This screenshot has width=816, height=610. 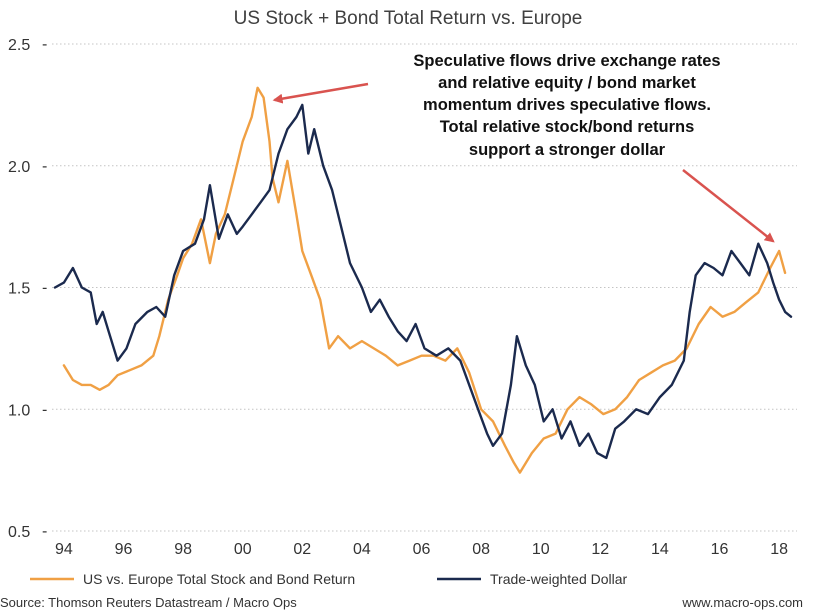 What do you see at coordinates (19, 532) in the screenshot?
I see `y-tick-label: 0.5` at bounding box center [19, 532].